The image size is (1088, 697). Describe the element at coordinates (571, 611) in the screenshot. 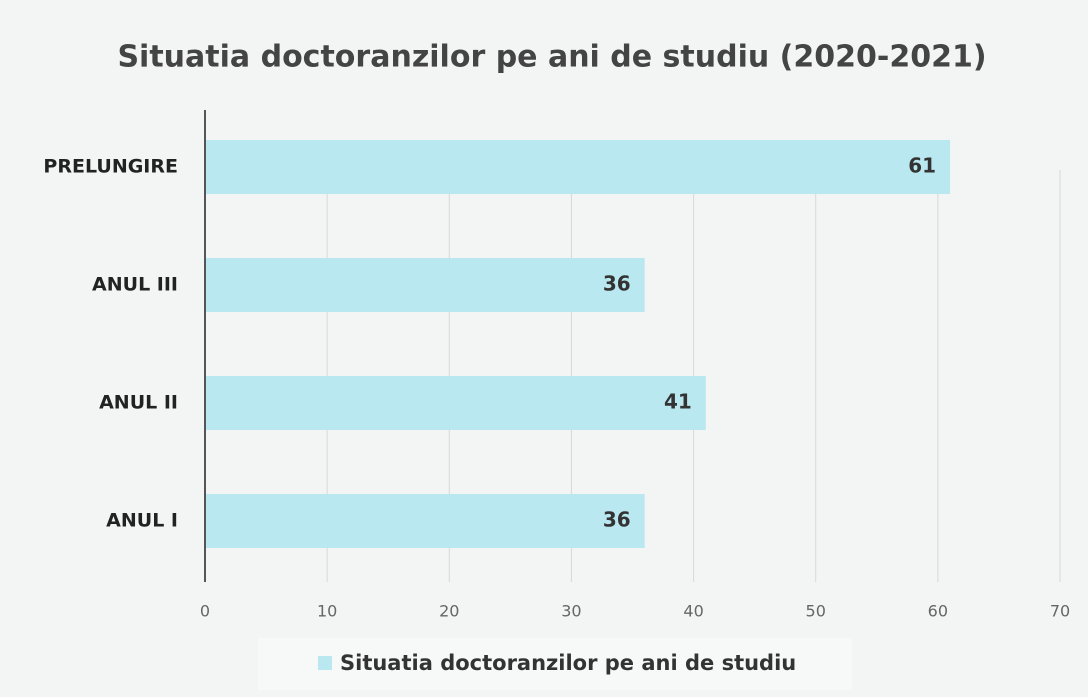

I see `x-tick-label: 30` at that location.